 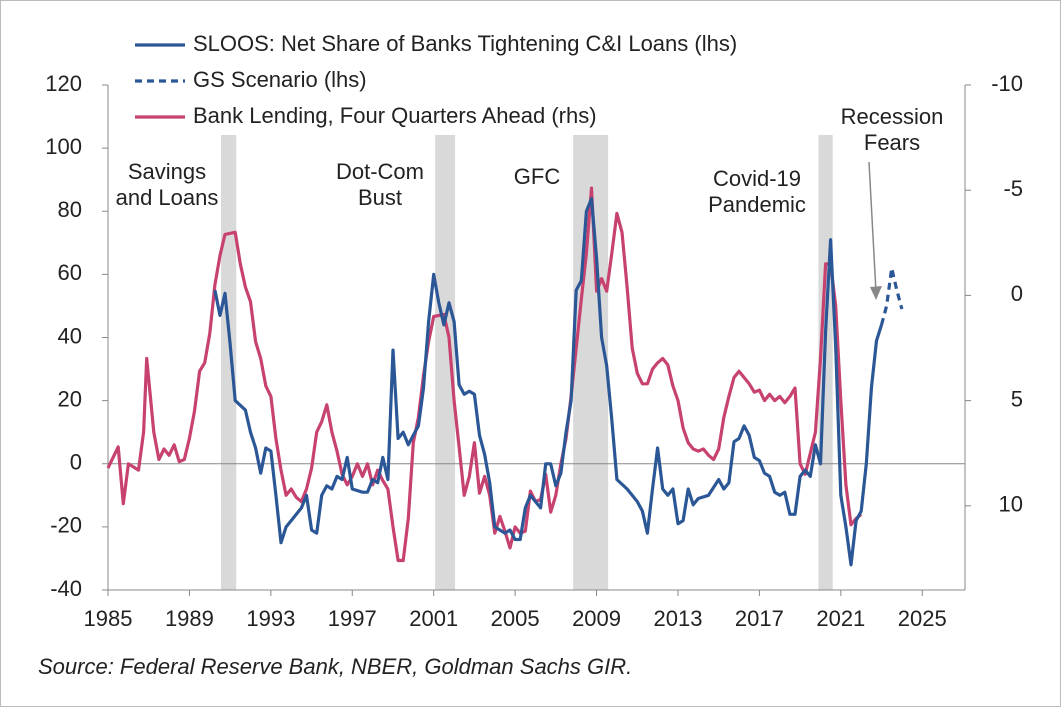 I want to click on annotation: and Loans, so click(x=167, y=197).